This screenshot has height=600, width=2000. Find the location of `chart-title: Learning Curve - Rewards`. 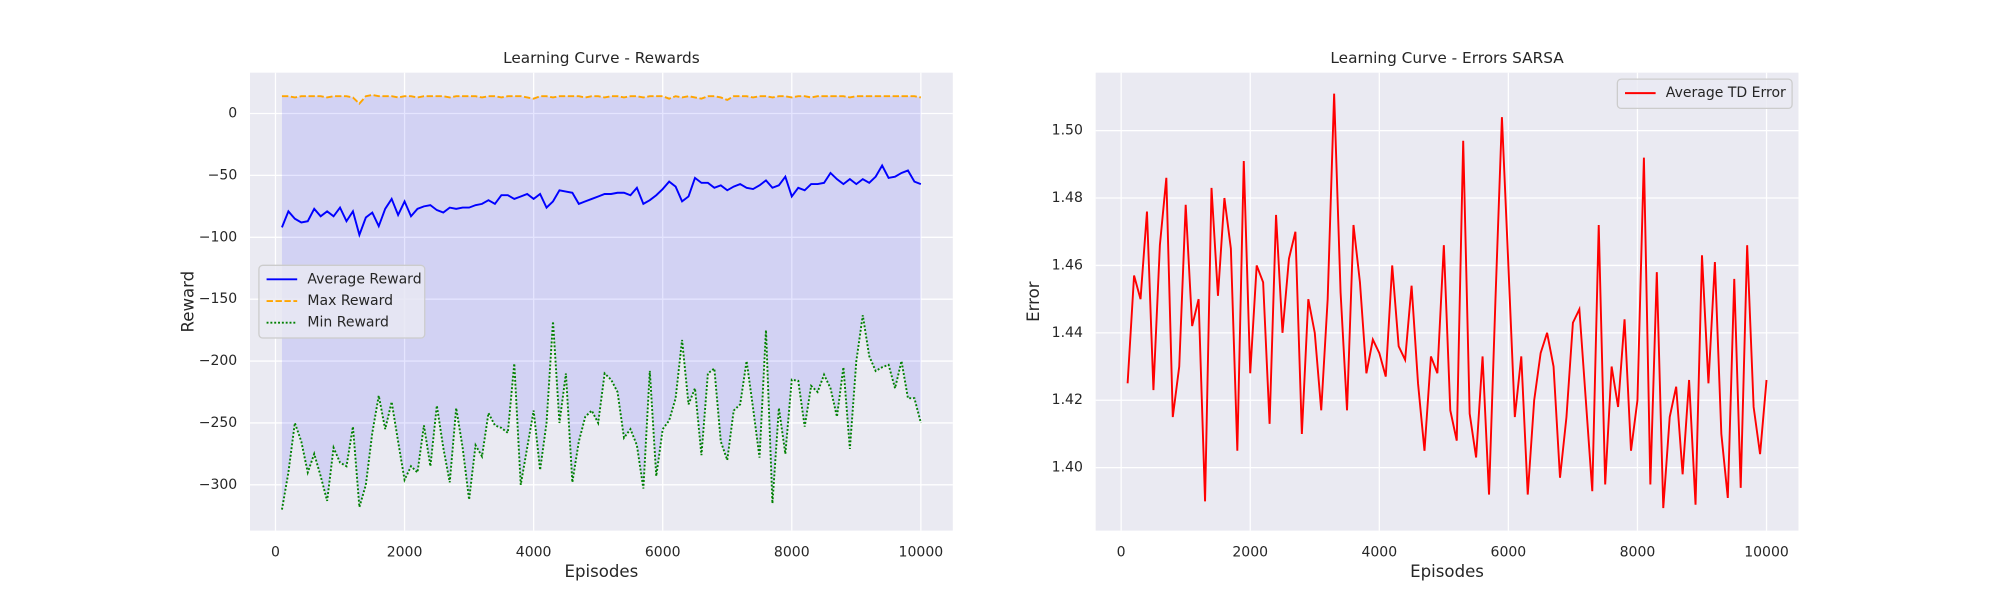

chart-title: Learning Curve - Rewards is located at coordinates (601, 58).